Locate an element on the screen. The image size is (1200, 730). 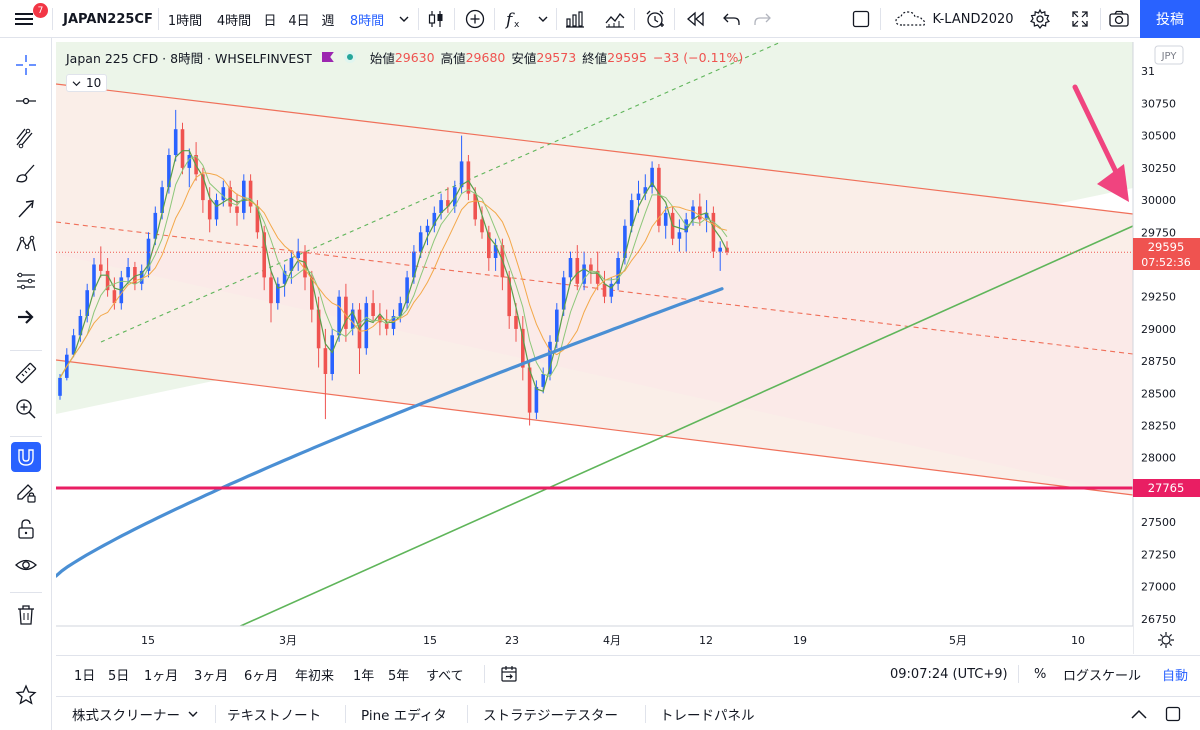
undo-button is located at coordinates (732, 19).